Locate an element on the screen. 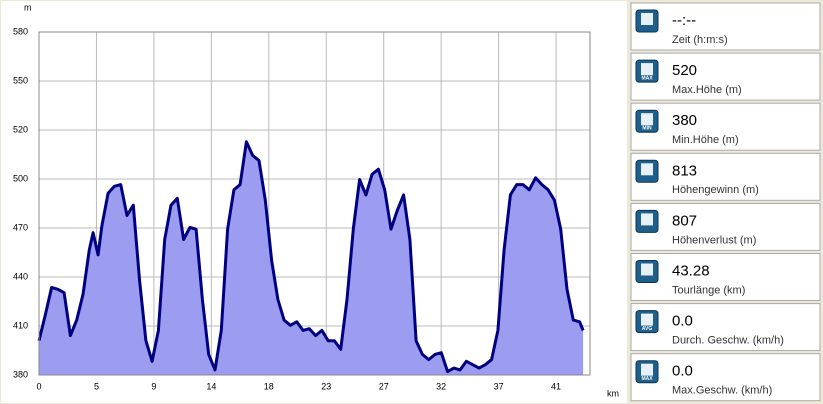  x-tick-label: 0 is located at coordinates (38, 386).